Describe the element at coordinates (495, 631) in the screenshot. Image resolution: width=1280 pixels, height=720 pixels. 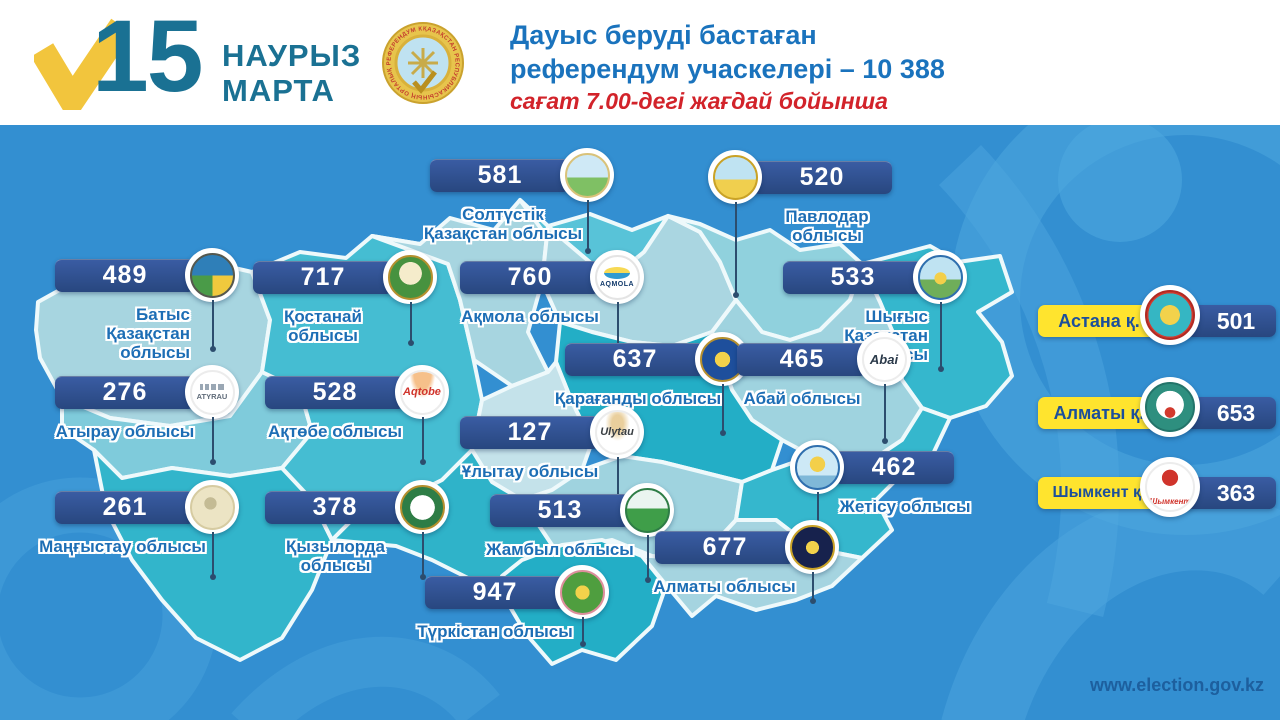
I see `region-name: Түркістан облысы` at that location.